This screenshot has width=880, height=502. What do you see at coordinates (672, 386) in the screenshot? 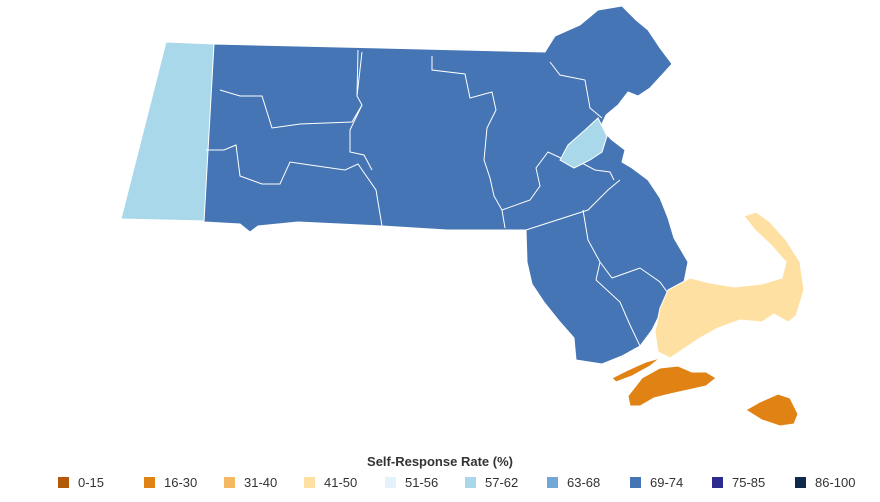
I see `region-island-west` at bounding box center [672, 386].